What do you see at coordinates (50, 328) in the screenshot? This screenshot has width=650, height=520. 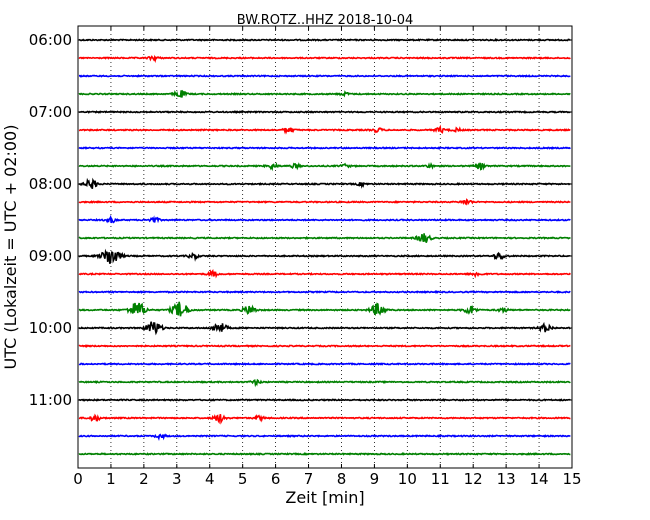 I see `y-tick-label: 10:00` at bounding box center [50, 328].